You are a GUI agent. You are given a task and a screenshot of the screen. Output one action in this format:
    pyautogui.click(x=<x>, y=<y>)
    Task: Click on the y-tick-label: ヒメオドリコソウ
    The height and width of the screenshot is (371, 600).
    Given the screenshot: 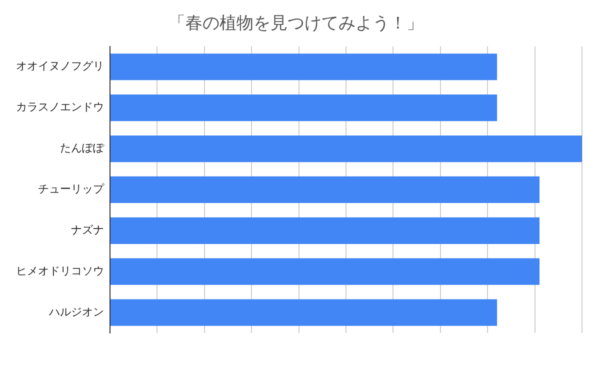 What is the action you would take?
    pyautogui.click(x=60, y=271)
    